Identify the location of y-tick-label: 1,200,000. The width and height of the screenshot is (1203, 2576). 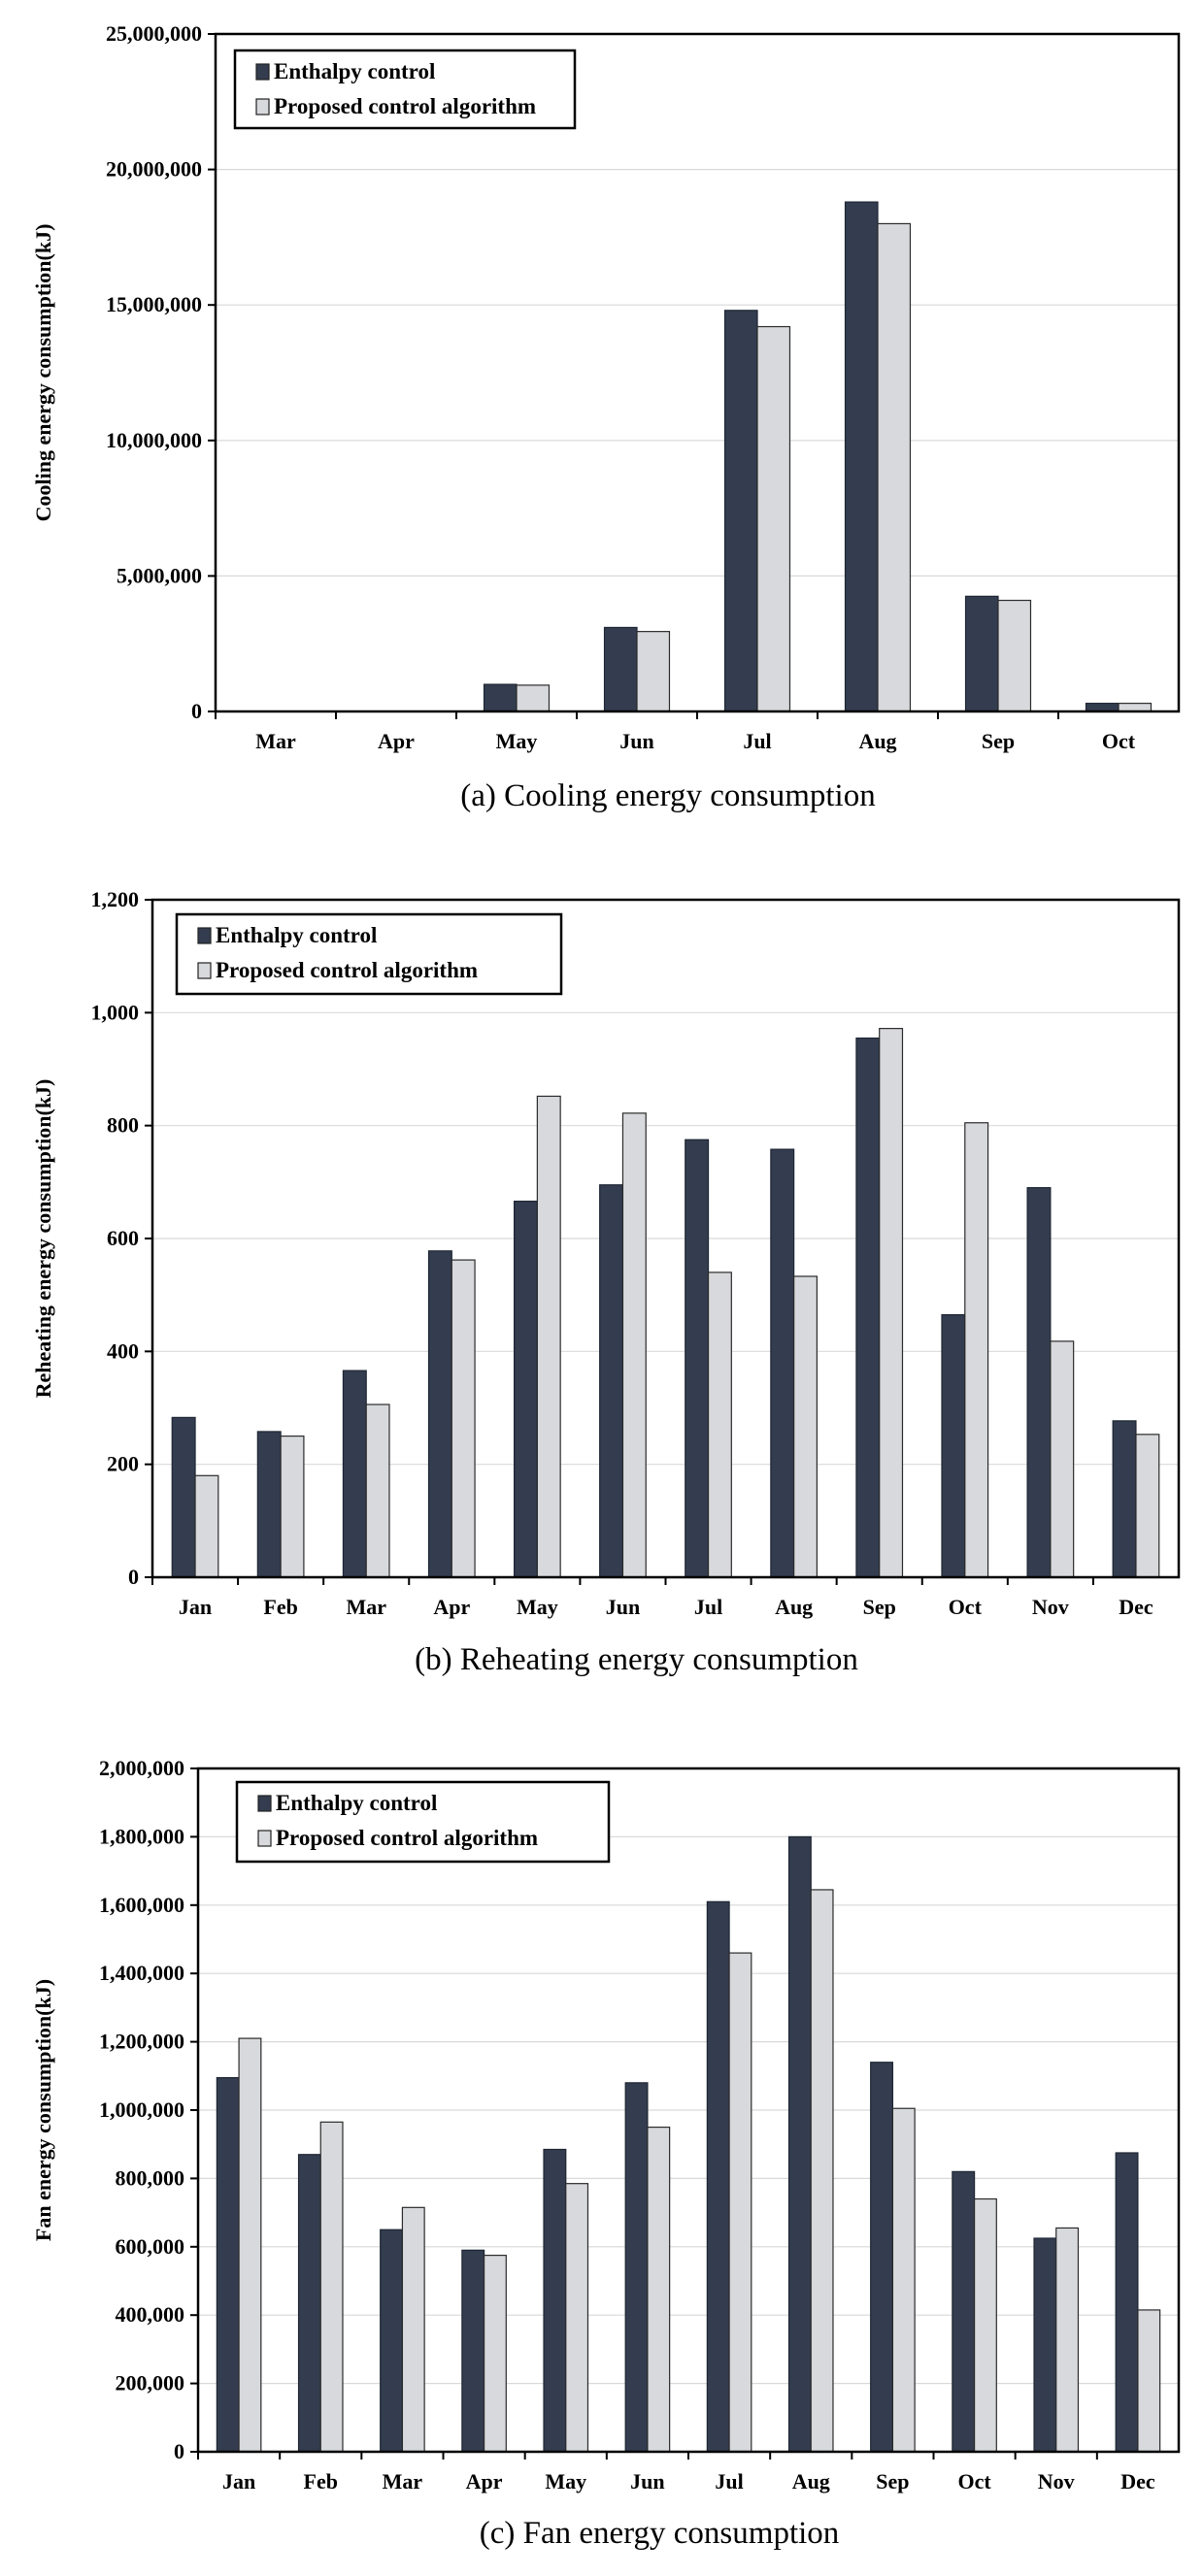
(141, 2042).